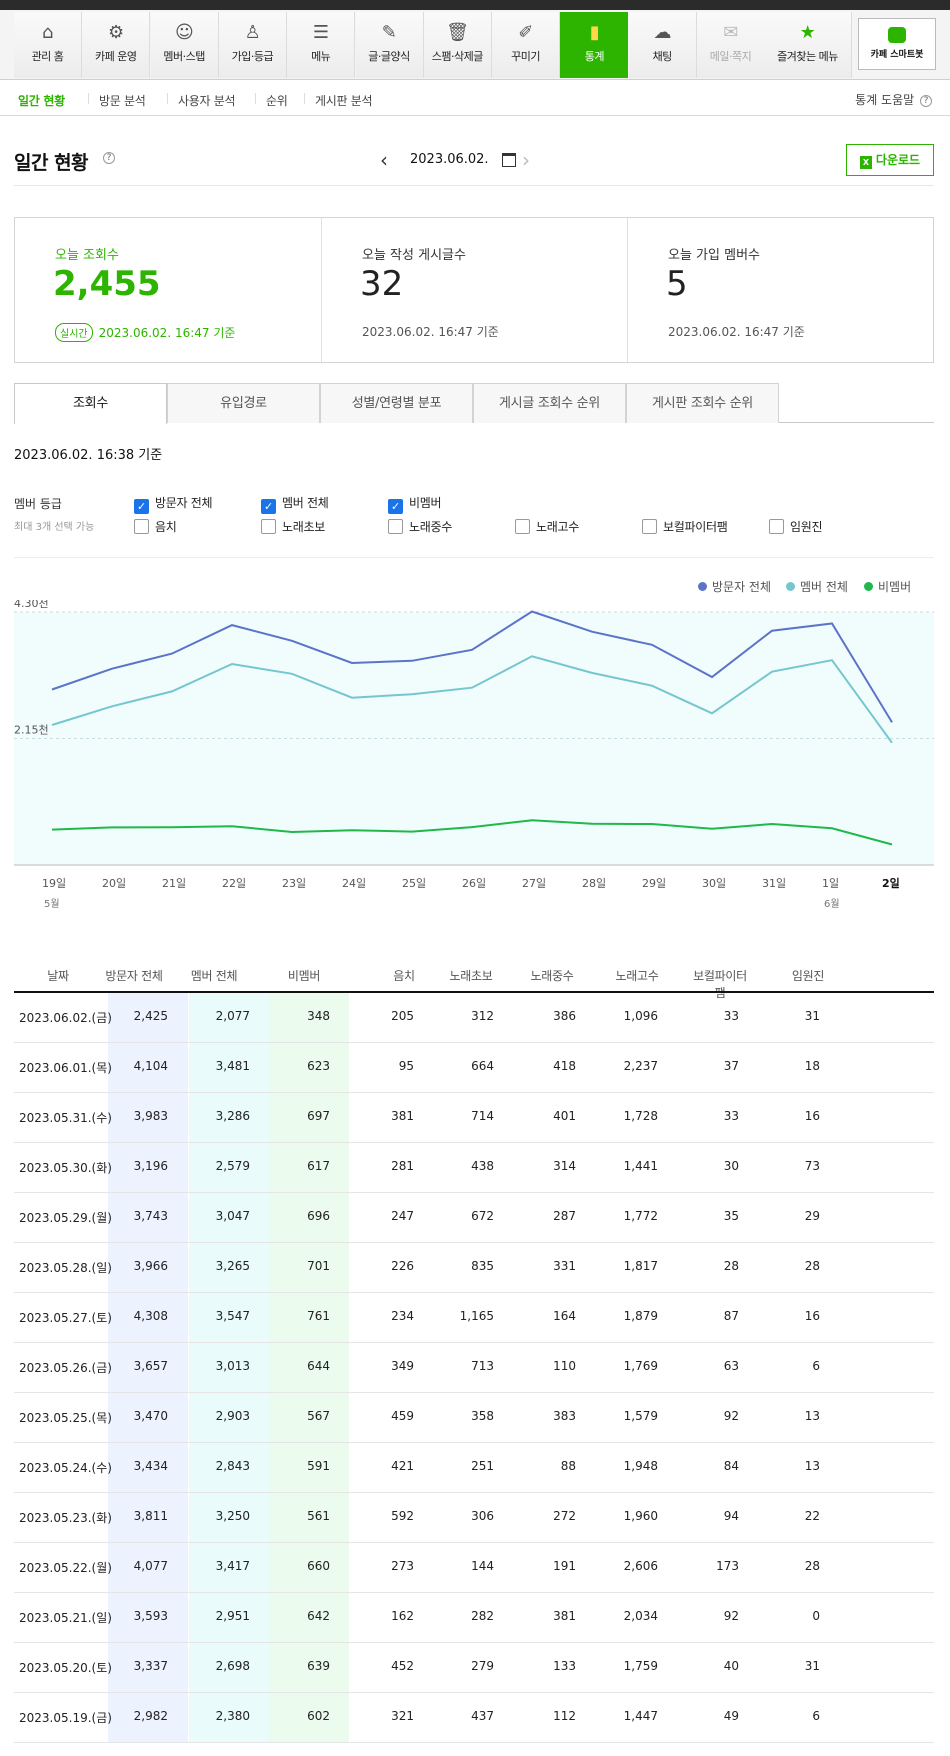 The image size is (950, 1756). Describe the element at coordinates (384, 160) in the screenshot. I see `prev-date-icon: ‹` at that location.